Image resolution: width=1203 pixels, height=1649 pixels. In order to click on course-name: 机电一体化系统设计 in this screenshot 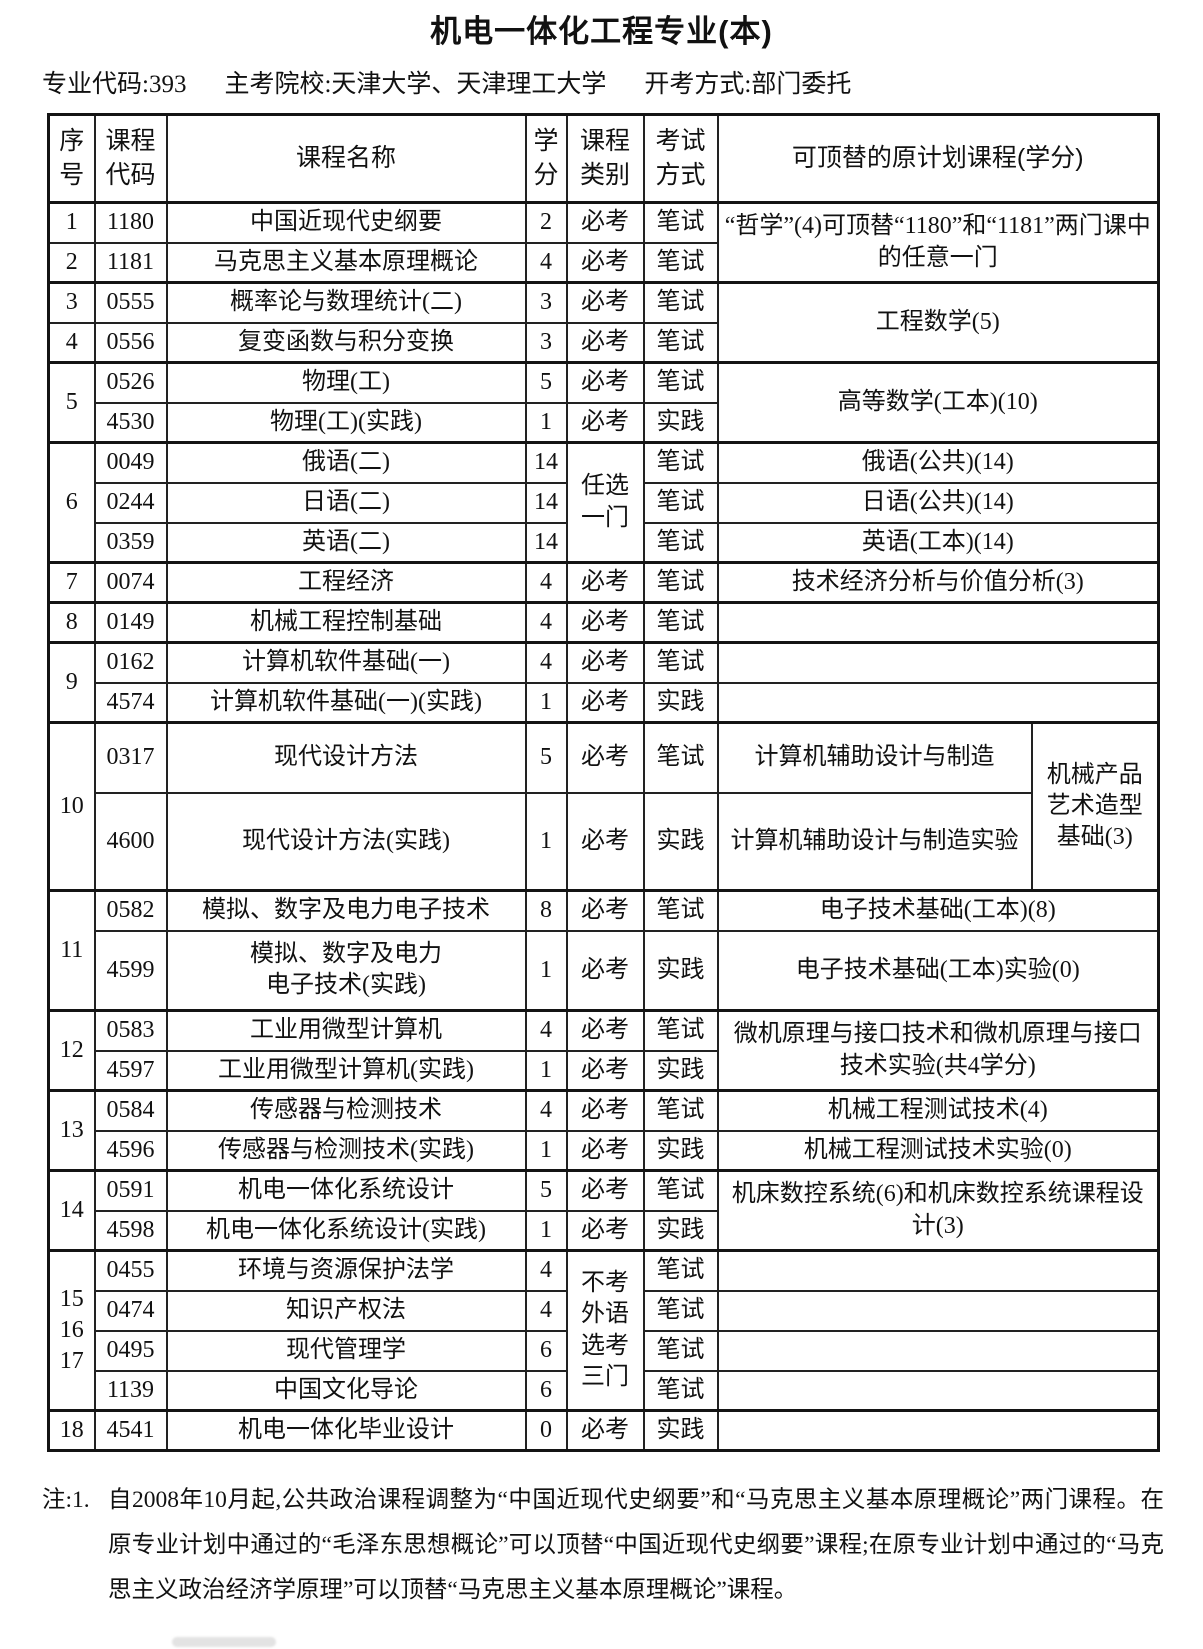, I will do `click(346, 1190)`.